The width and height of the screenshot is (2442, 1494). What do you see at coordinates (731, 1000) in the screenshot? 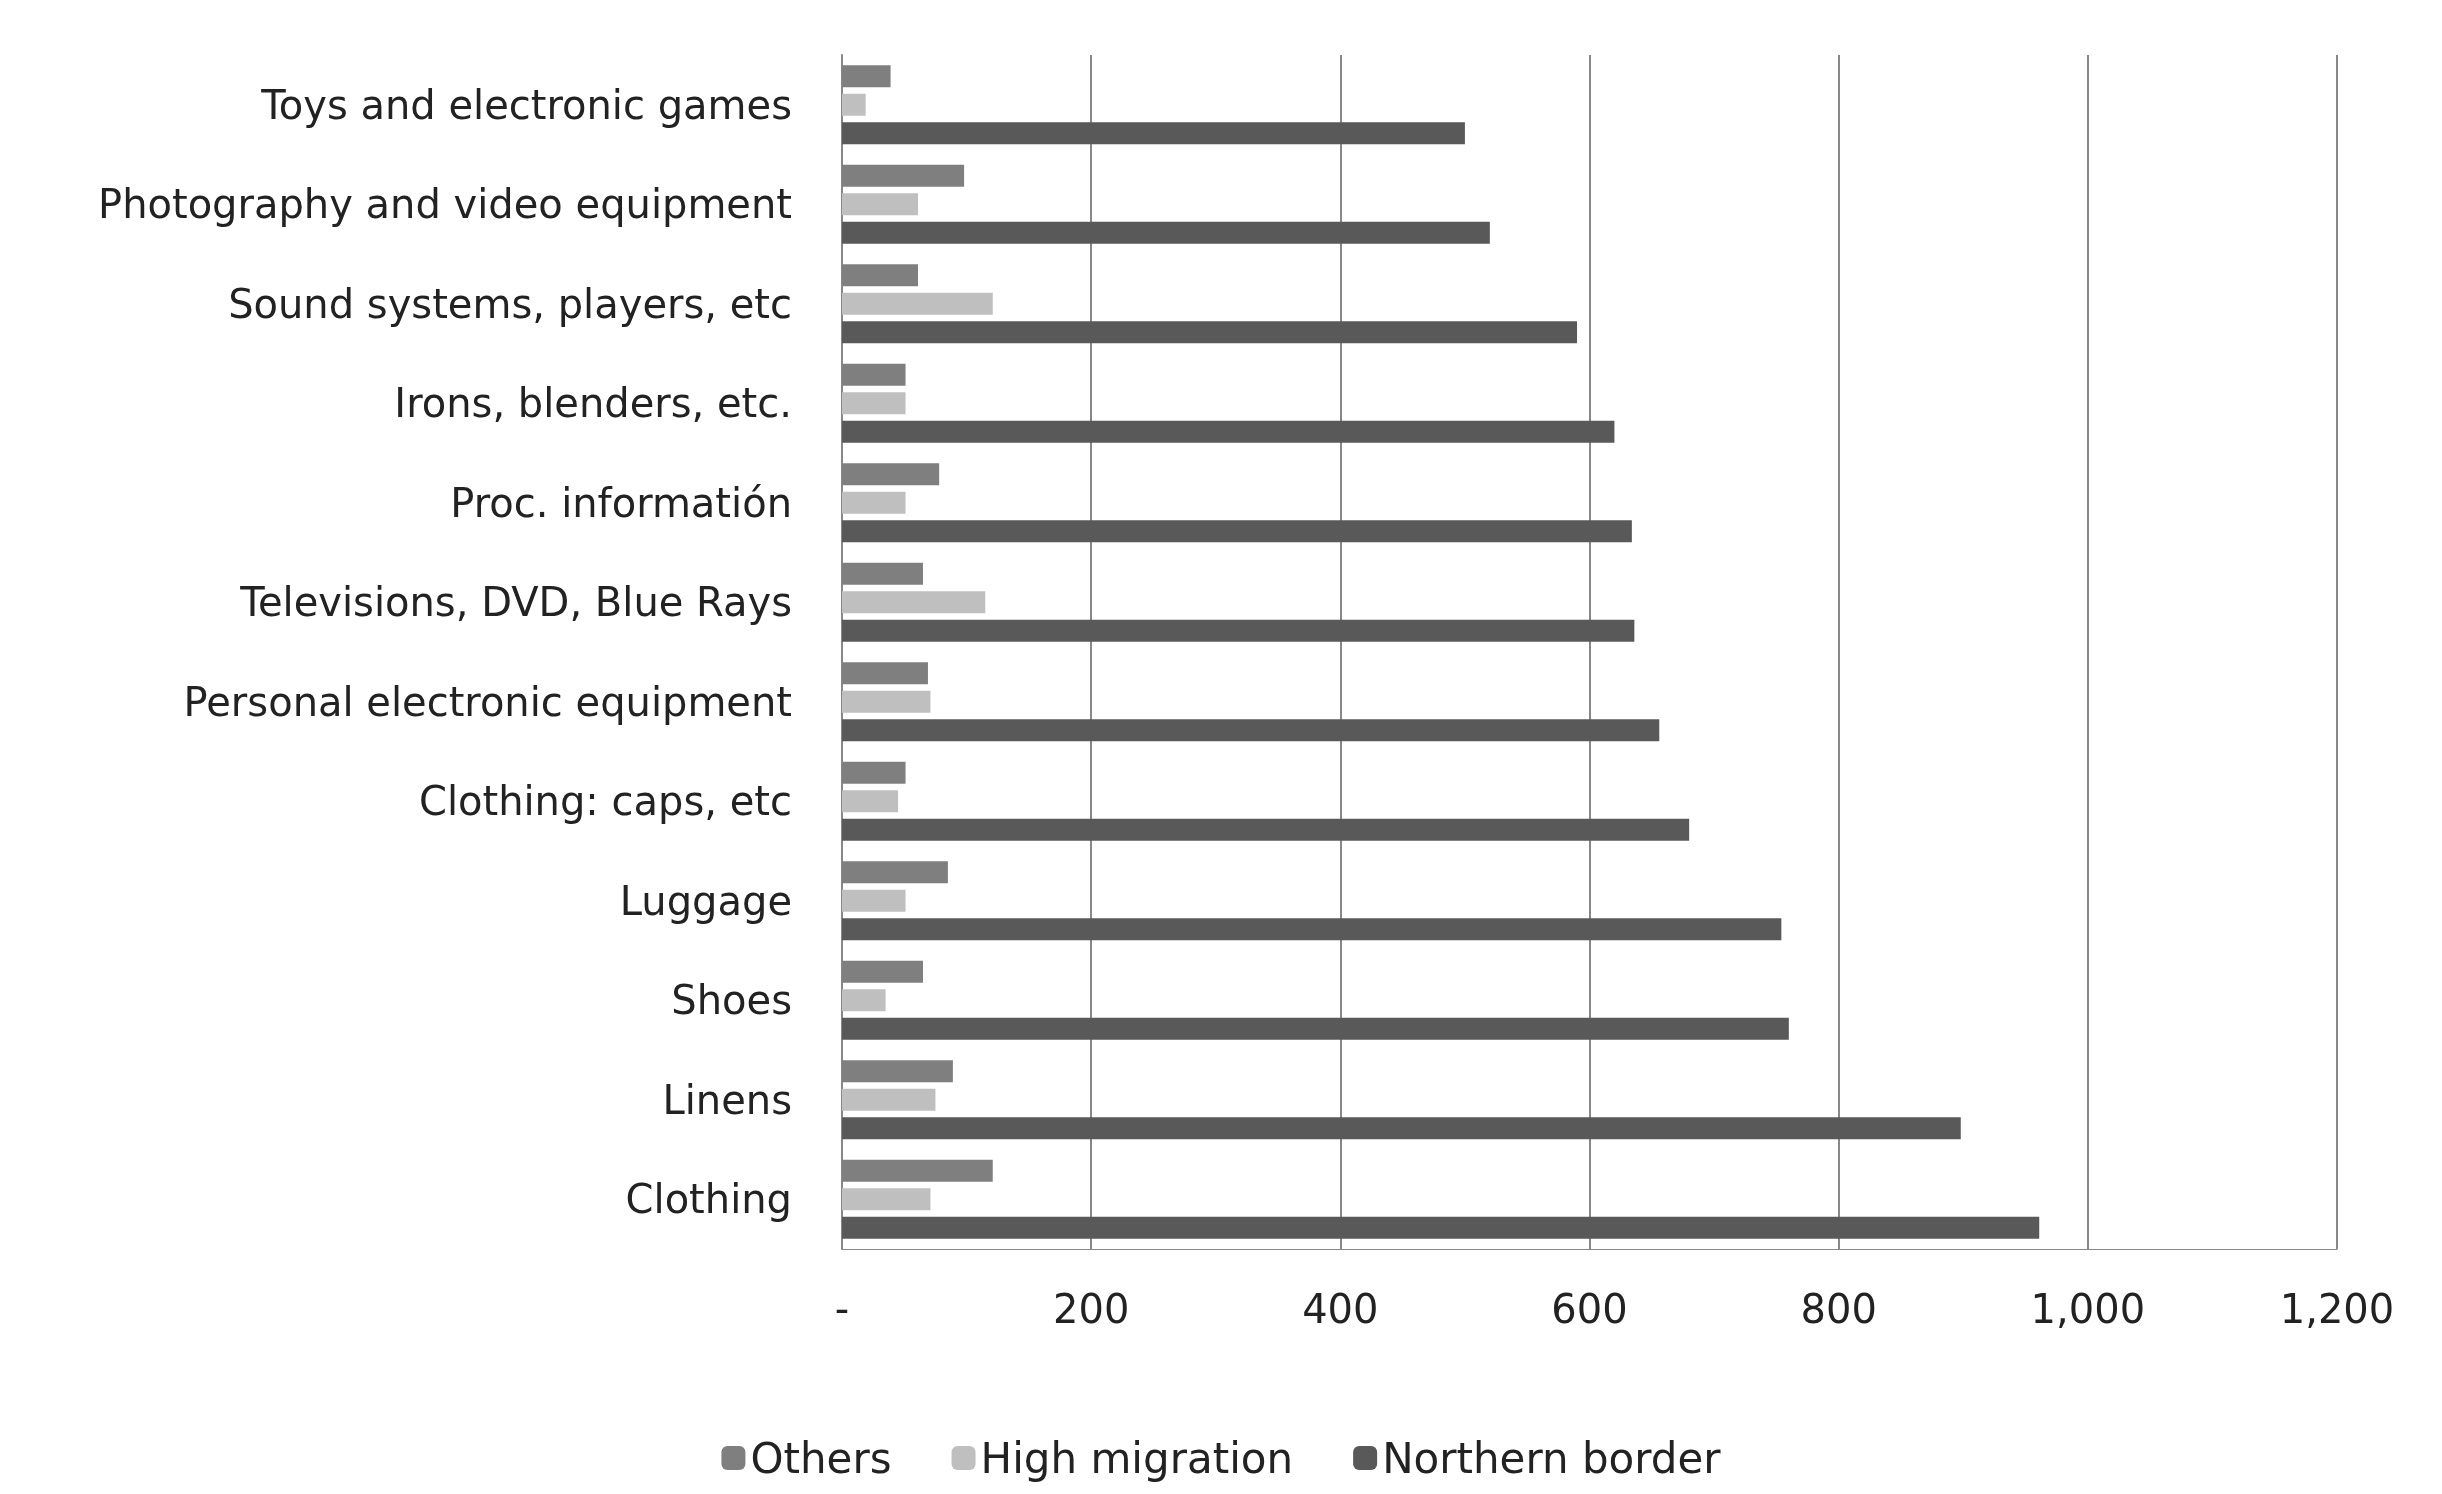
I see `y-tick-label: Shoes` at bounding box center [731, 1000].